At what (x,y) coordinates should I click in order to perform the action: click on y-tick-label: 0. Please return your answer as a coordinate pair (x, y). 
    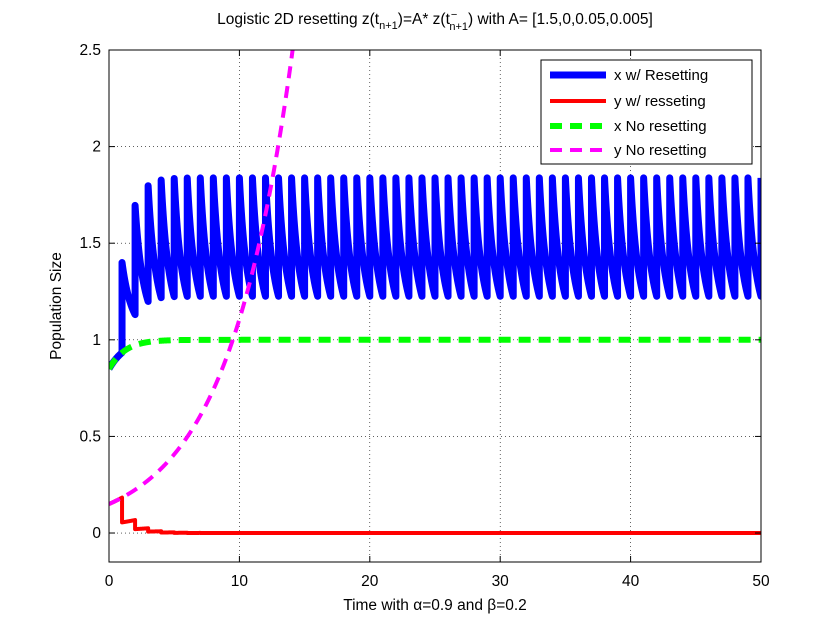
    Looking at the image, I should click on (96, 533).